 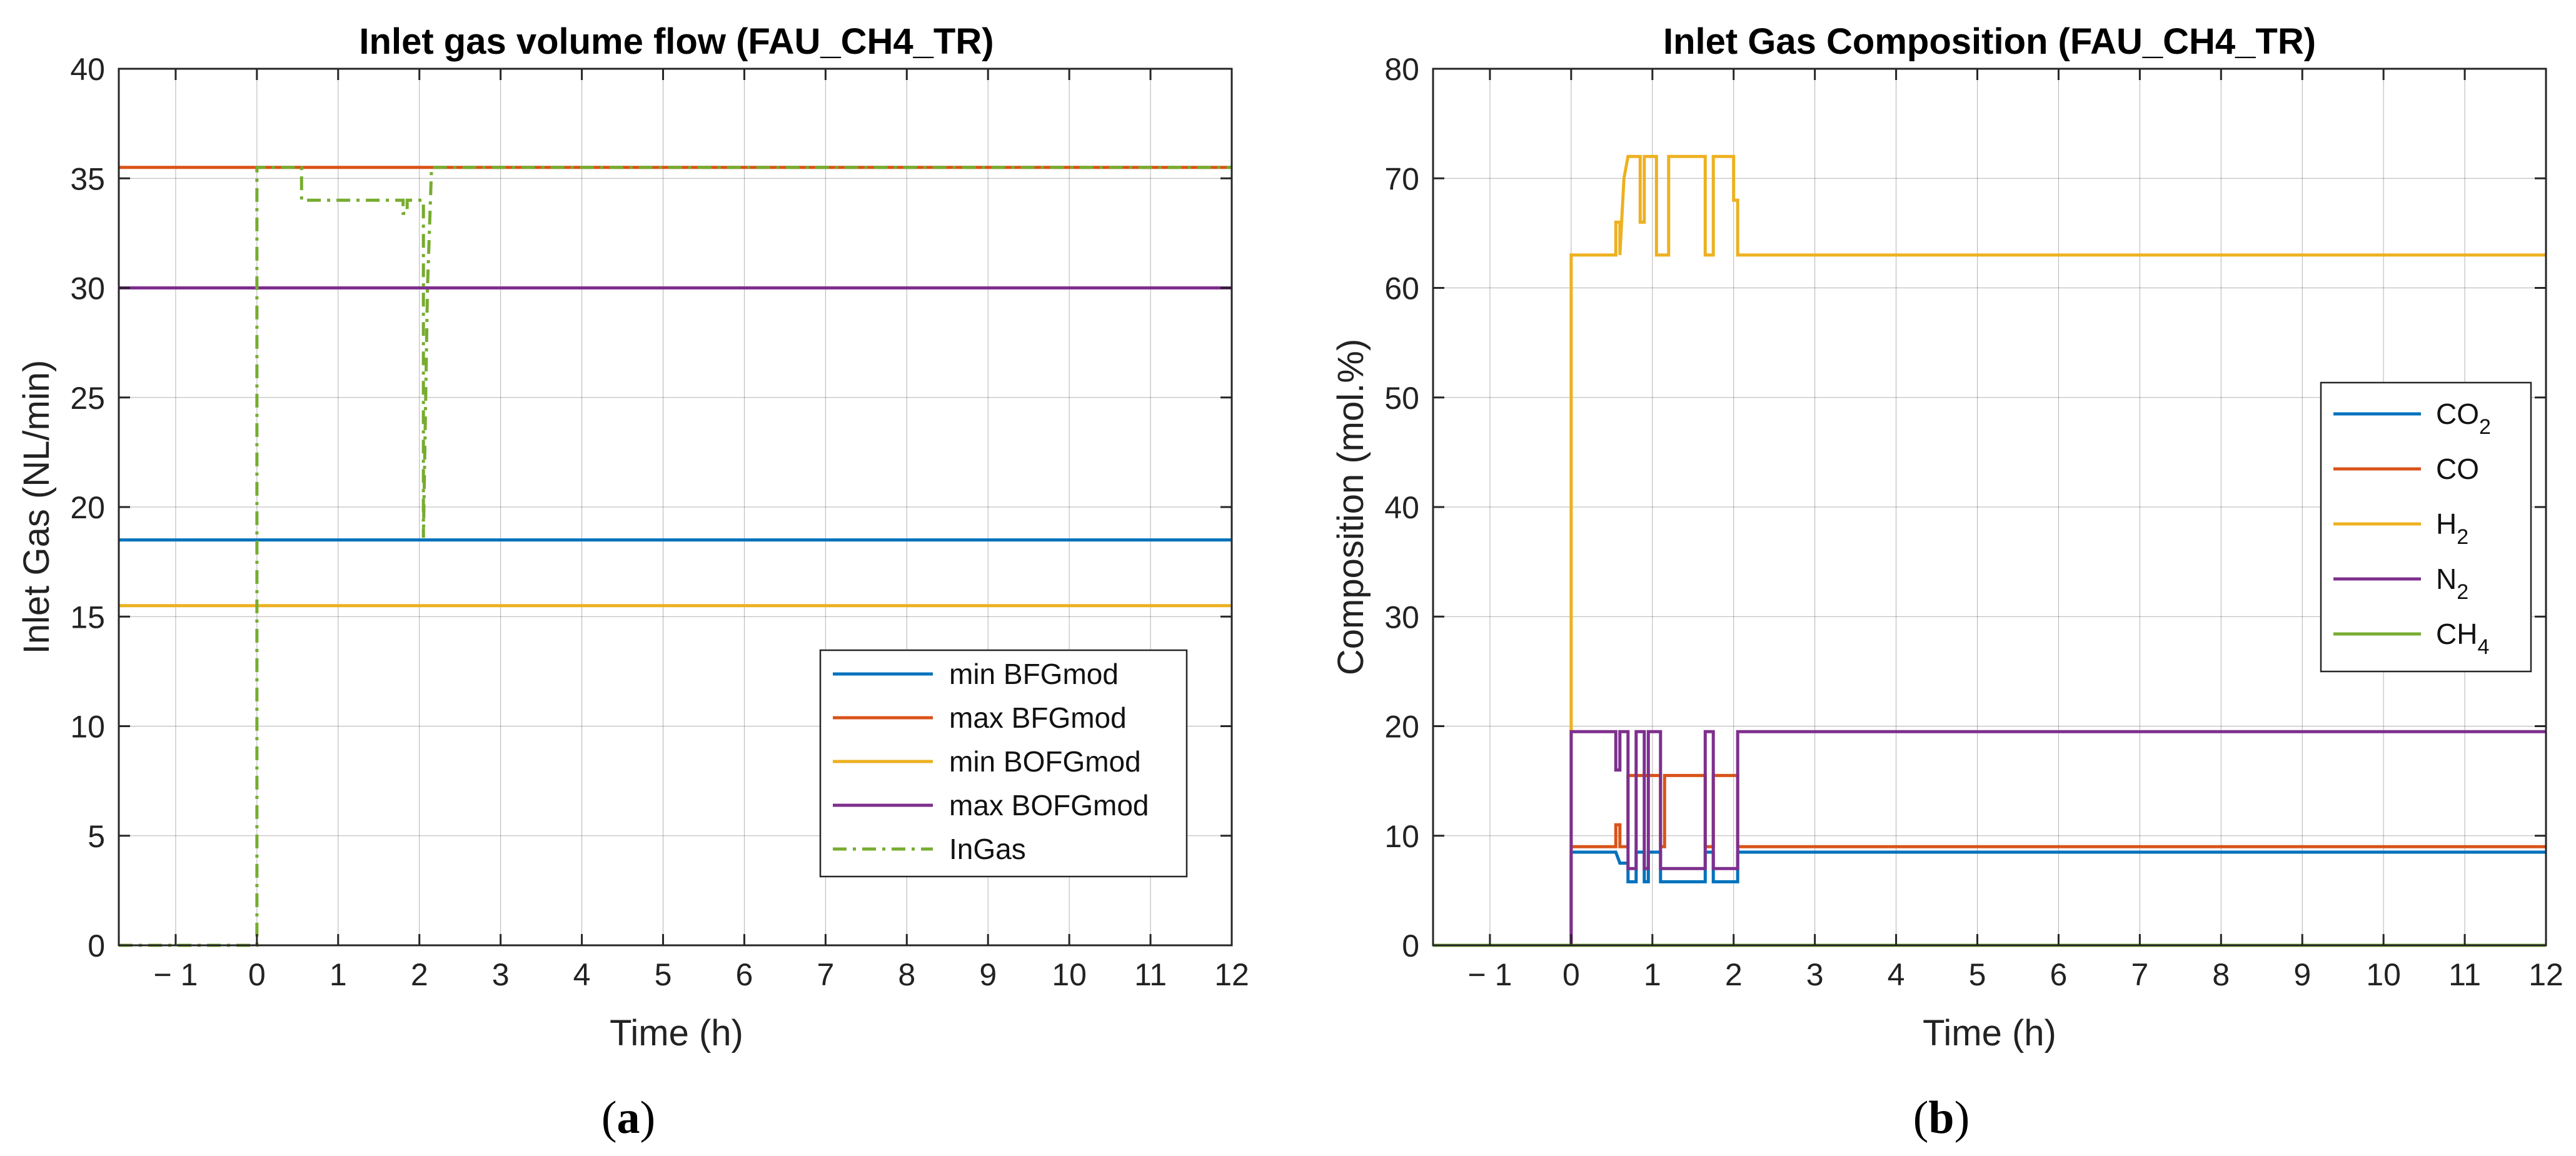 What do you see at coordinates (501, 974) in the screenshot?
I see `chart-a-xtick-label-4: 3` at bounding box center [501, 974].